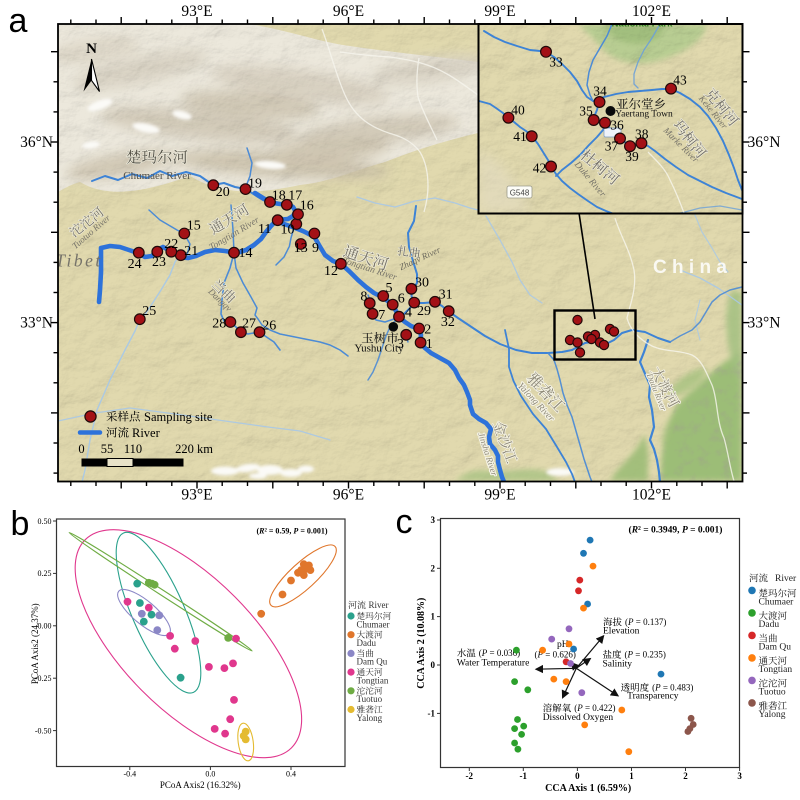 This screenshot has width=800, height=800. I want to click on svg-text: N, so click(91, 49).